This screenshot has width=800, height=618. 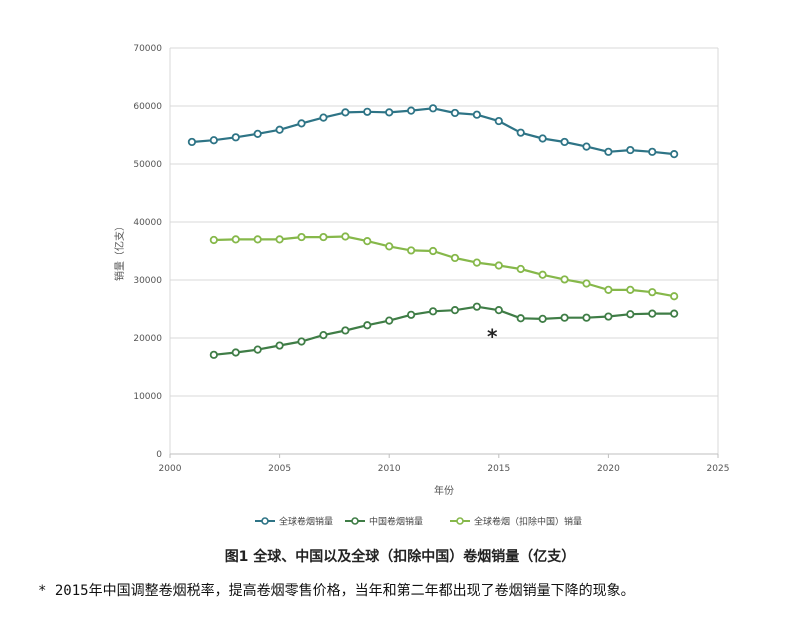 I want to click on chart-title: 图1 全球、中国以及全球（扣除中国）卷烟销量（亿支）, so click(x=400, y=557).